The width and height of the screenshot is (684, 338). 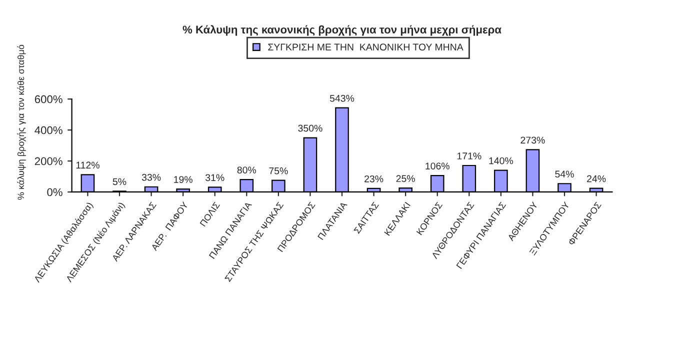 I want to click on data-label: 33%, so click(x=151, y=177).